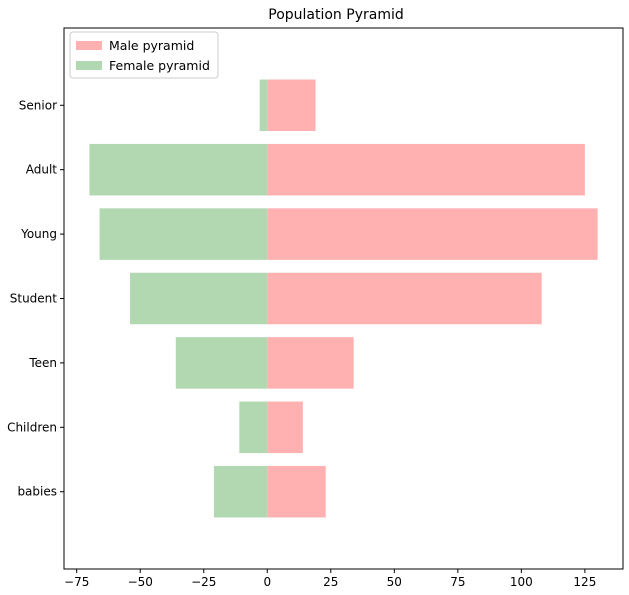 Image resolution: width=629 pixels, height=595 pixels. Describe the element at coordinates (32, 427) in the screenshot. I see `y-tick-label: Children` at that location.